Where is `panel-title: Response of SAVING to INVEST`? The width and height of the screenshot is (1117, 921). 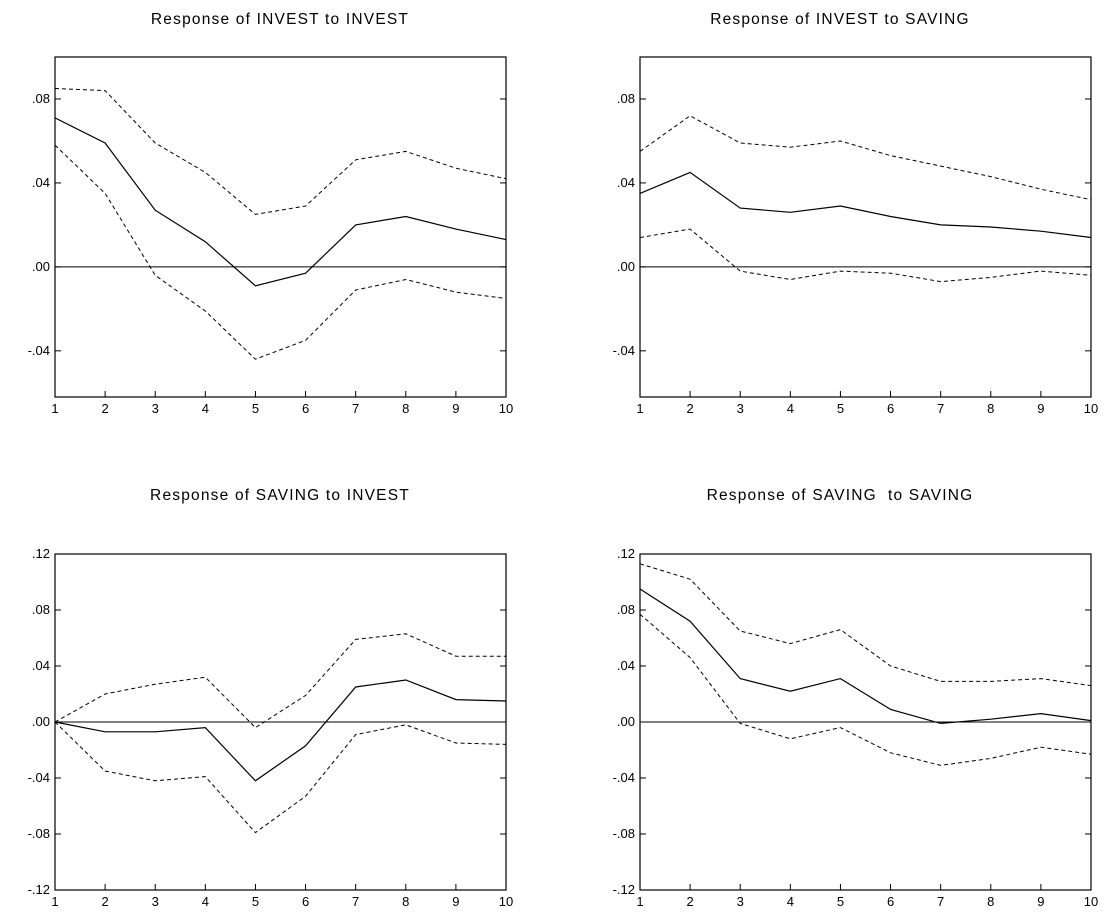
panel-title: Response of SAVING to INVEST is located at coordinates (280, 495).